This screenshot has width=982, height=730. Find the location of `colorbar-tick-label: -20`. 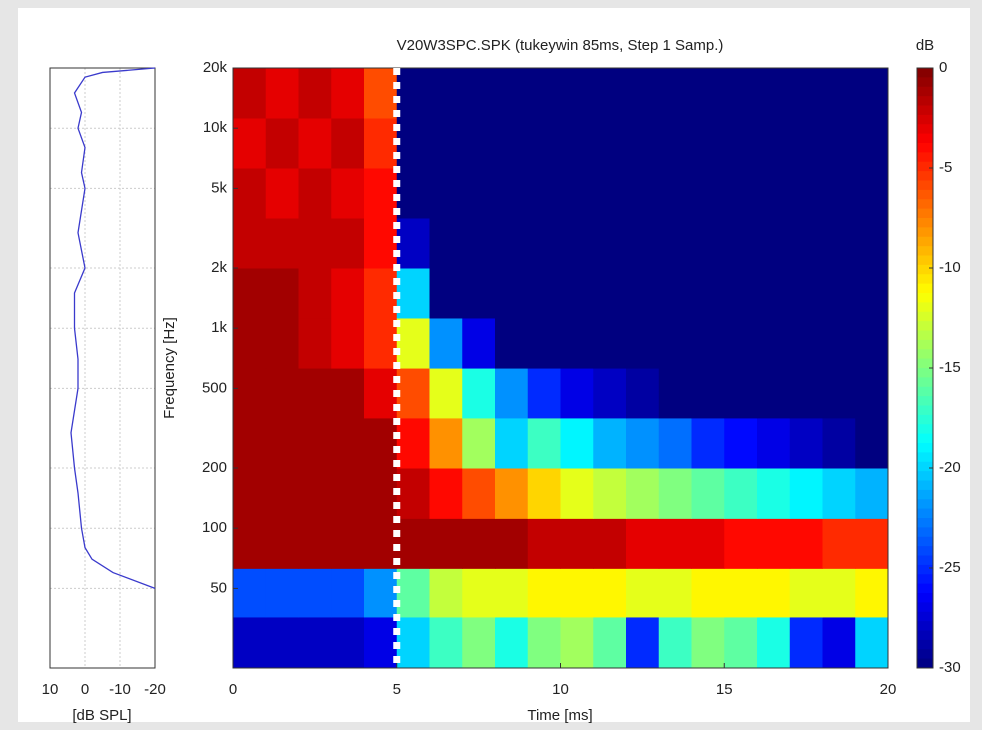

colorbar-tick-label: -20 is located at coordinates (950, 467).